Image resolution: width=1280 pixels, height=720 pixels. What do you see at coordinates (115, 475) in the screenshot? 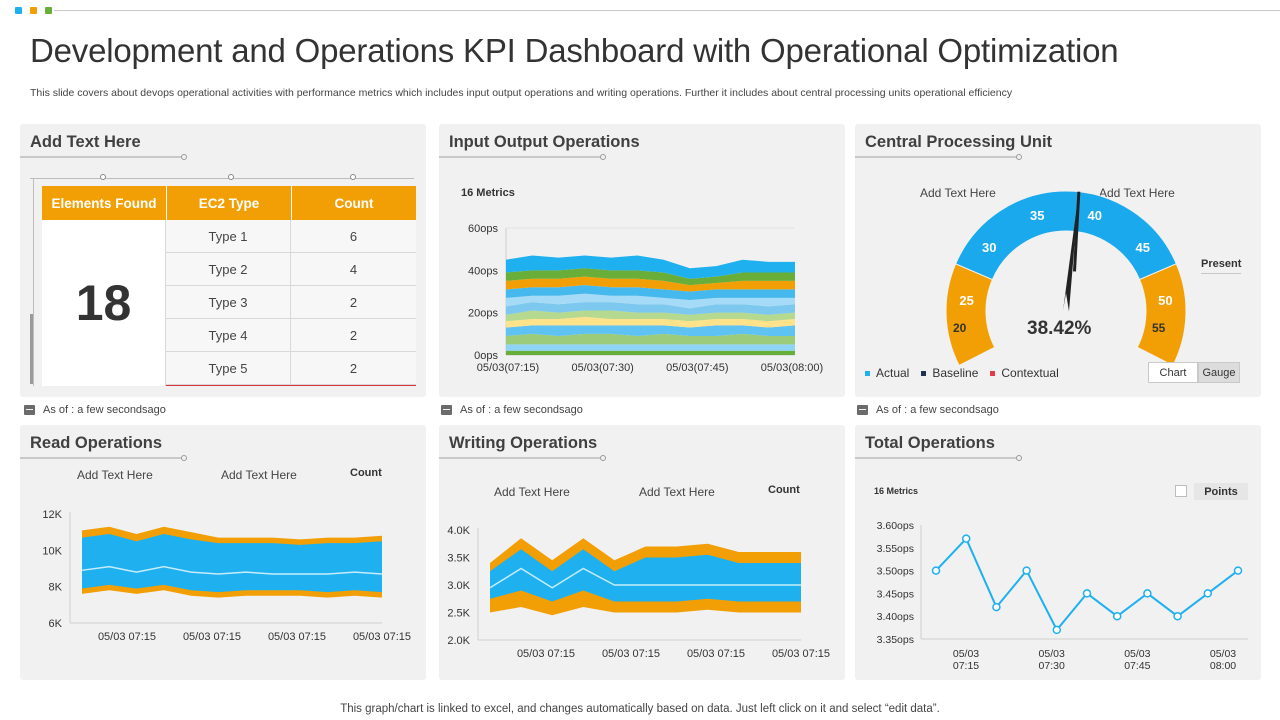
I see `read-label-1: Add Text Here` at bounding box center [115, 475].